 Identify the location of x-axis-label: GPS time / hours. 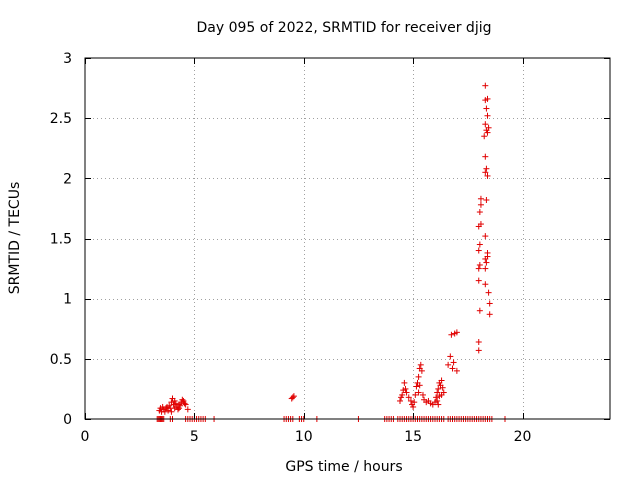
(343, 467).